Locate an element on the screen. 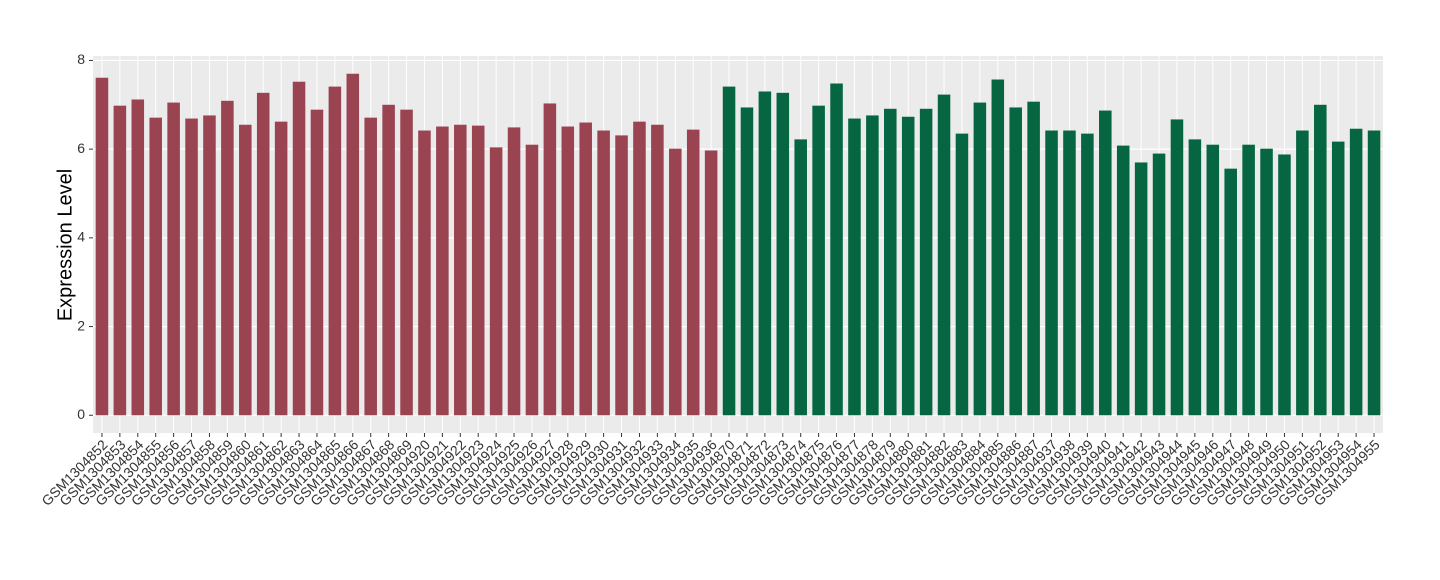 This screenshot has height=580, width=1440. y-tick-label: 0 is located at coordinates (81, 414).